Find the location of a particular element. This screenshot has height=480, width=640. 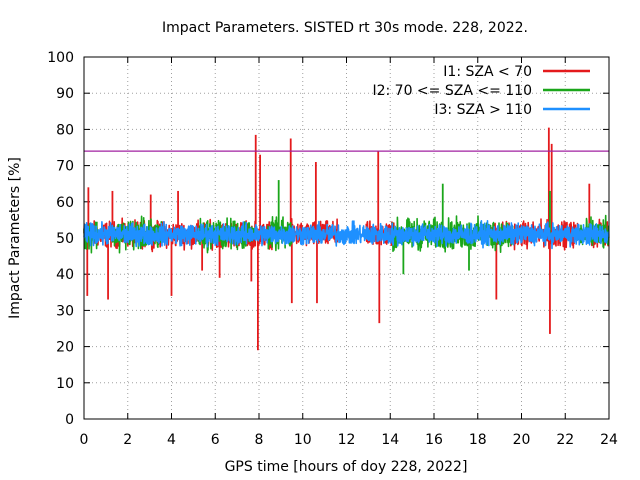

y-tick-label: 0 is located at coordinates (69, 420).